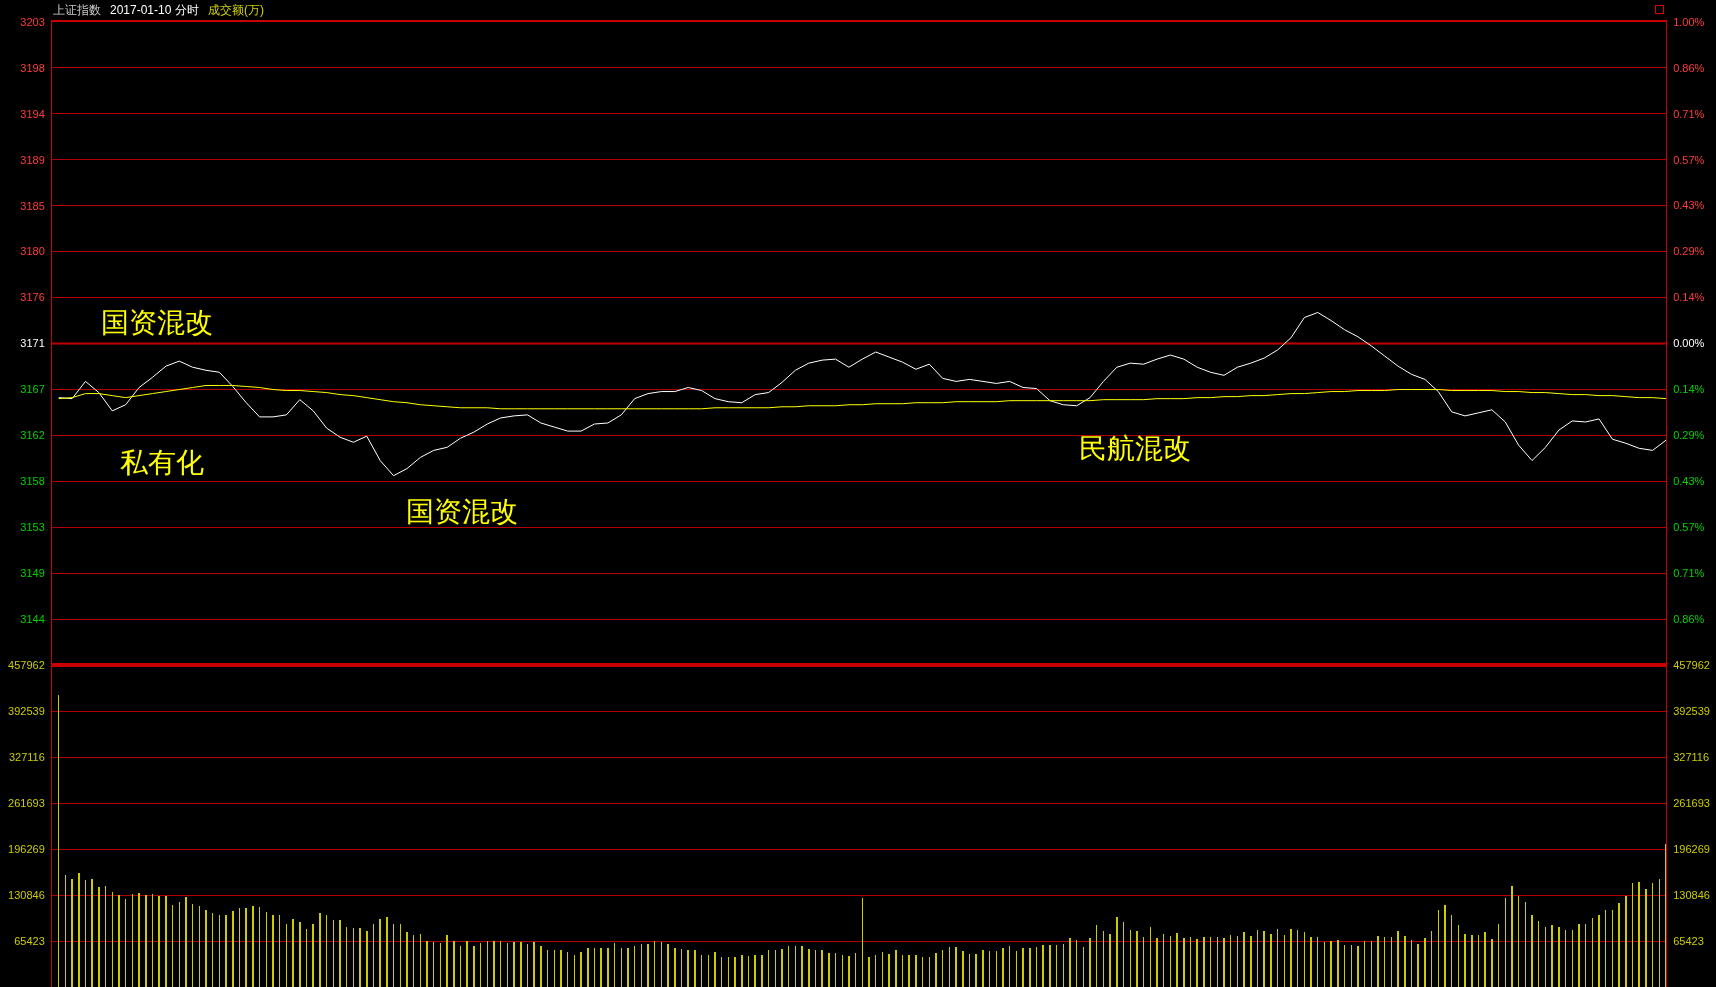 This screenshot has height=987, width=1716. What do you see at coordinates (32, 572) in the screenshot?
I see `y-tick-label: 3149` at bounding box center [32, 572].